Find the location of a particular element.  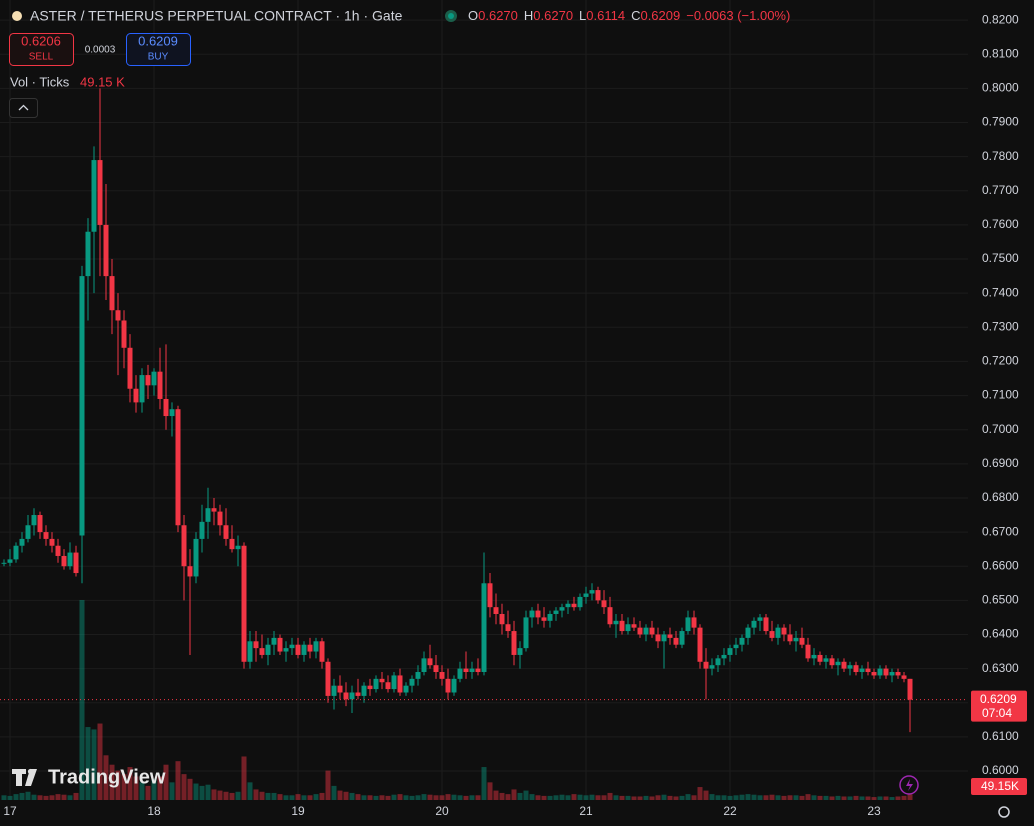

sell-button is located at coordinates (41, 49).